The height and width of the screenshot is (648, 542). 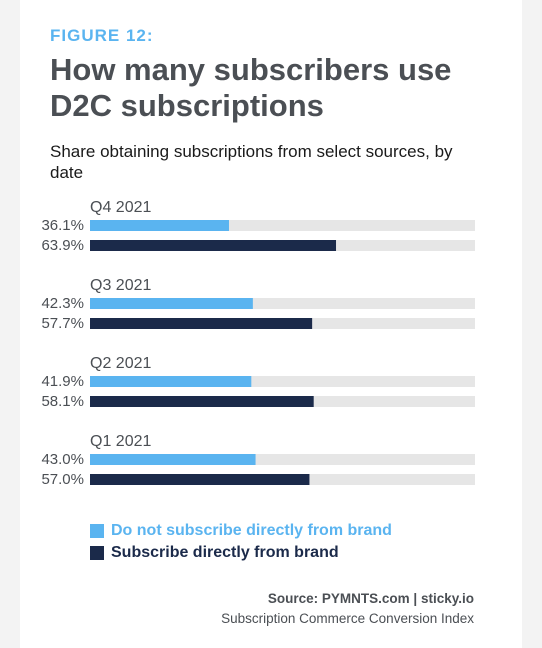 I want to click on legend-label-not-direct: Do not subscribe directly from brand, so click(x=251, y=530).